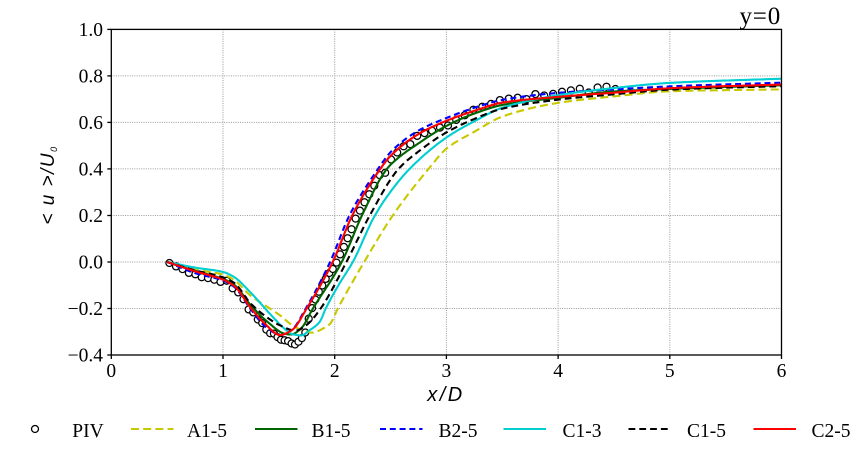  Describe the element at coordinates (91, 169) in the screenshot. I see `svg-text: 0.4` at that location.